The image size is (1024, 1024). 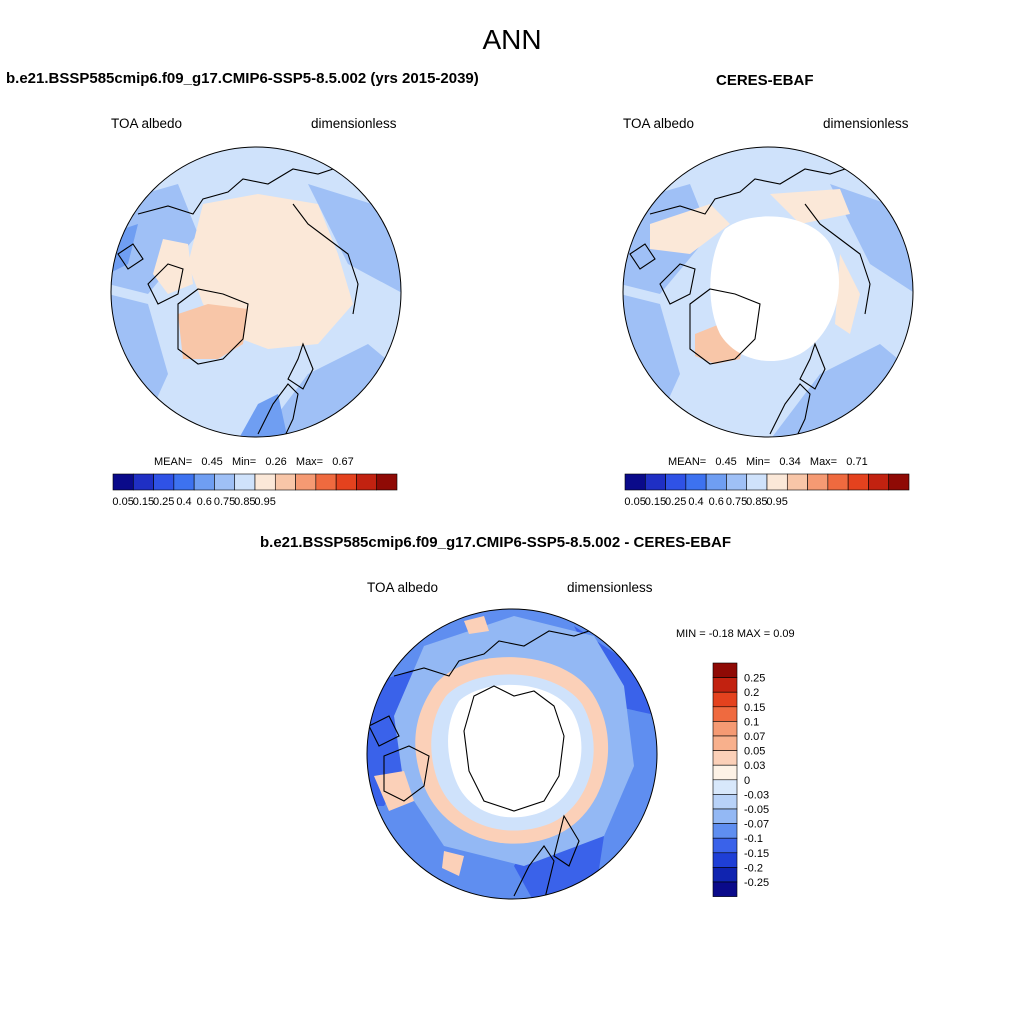 What do you see at coordinates (213, 331) in the screenshot?
I see `greenland-high-albedo` at bounding box center [213, 331].